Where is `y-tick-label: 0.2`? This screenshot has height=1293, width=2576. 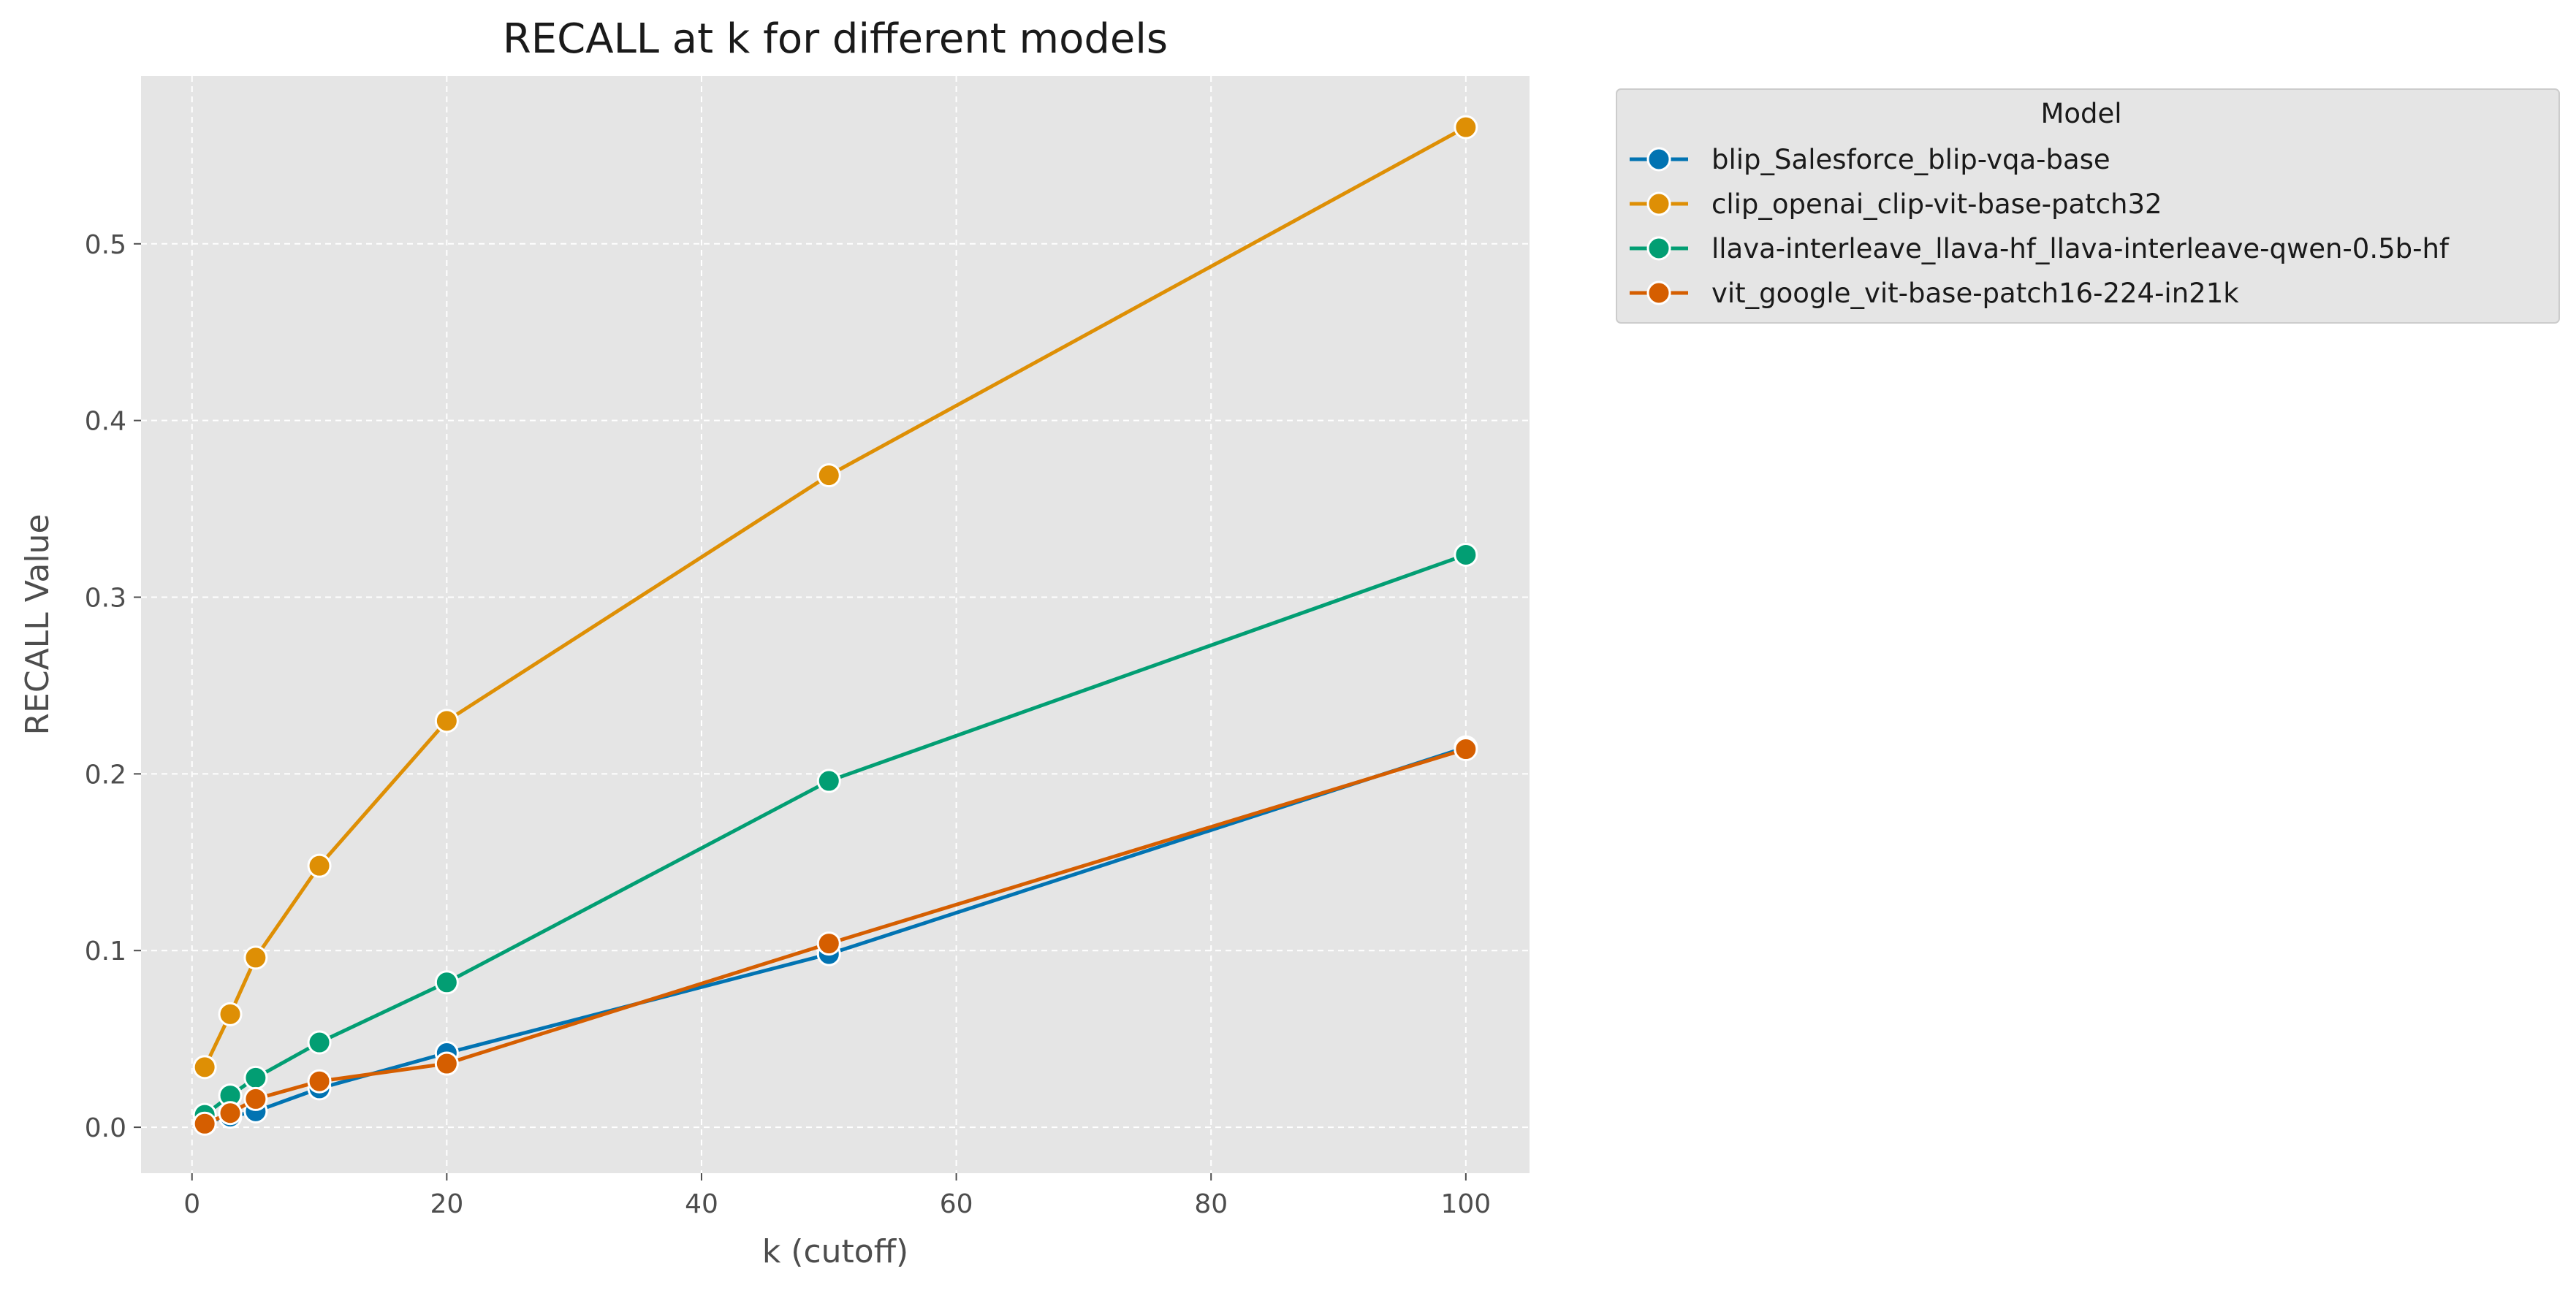 y-tick-label: 0.2 is located at coordinates (105, 775).